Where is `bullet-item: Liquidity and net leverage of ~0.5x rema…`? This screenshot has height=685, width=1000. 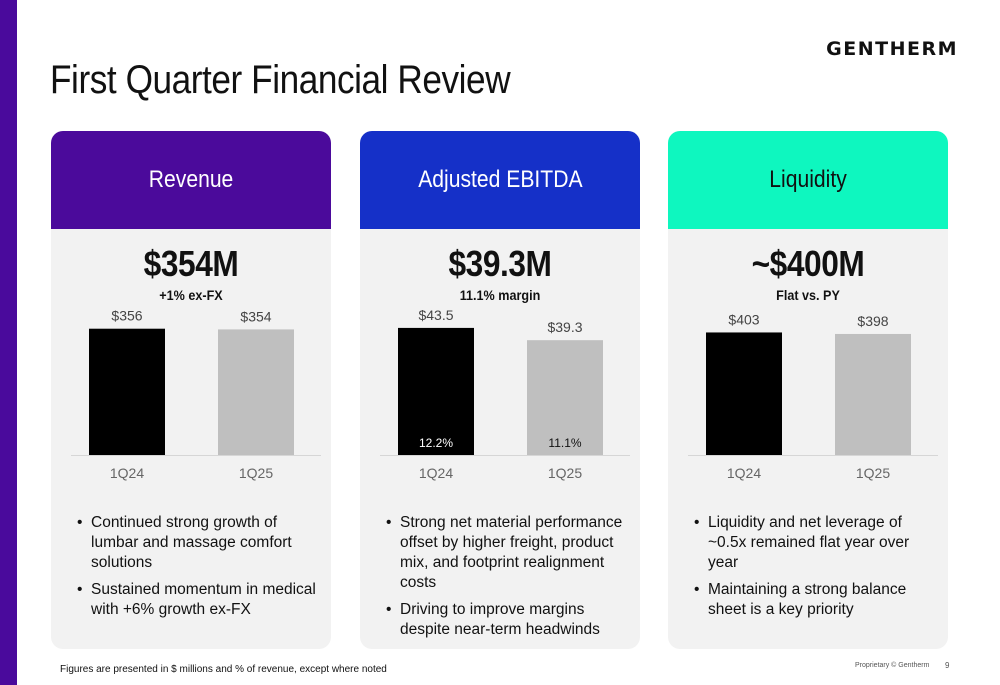 bullet-item: Liquidity and net leverage of ~0.5x rema… is located at coordinates (816, 543).